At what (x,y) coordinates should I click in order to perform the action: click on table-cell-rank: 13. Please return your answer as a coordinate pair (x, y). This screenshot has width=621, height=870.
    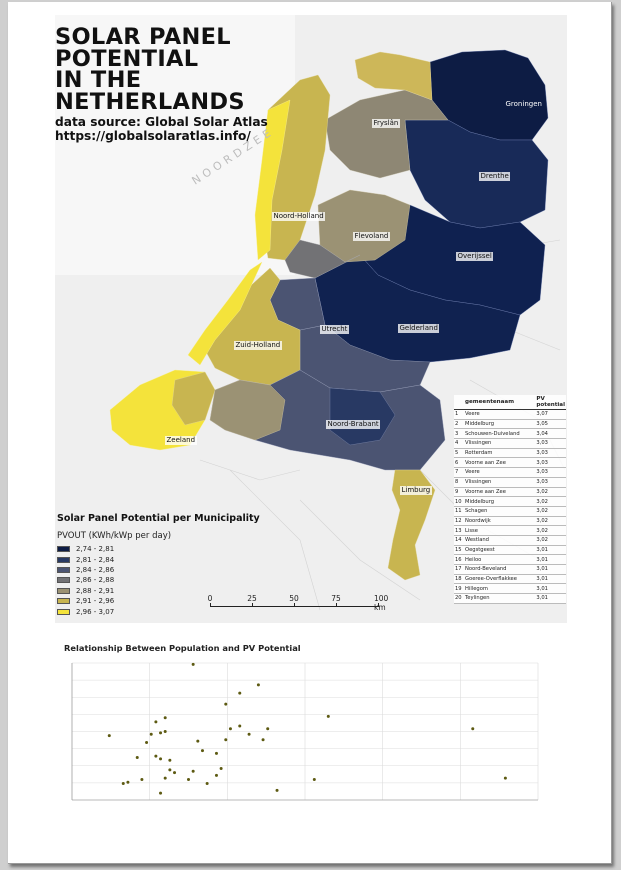
    Looking at the image, I should click on (459, 530).